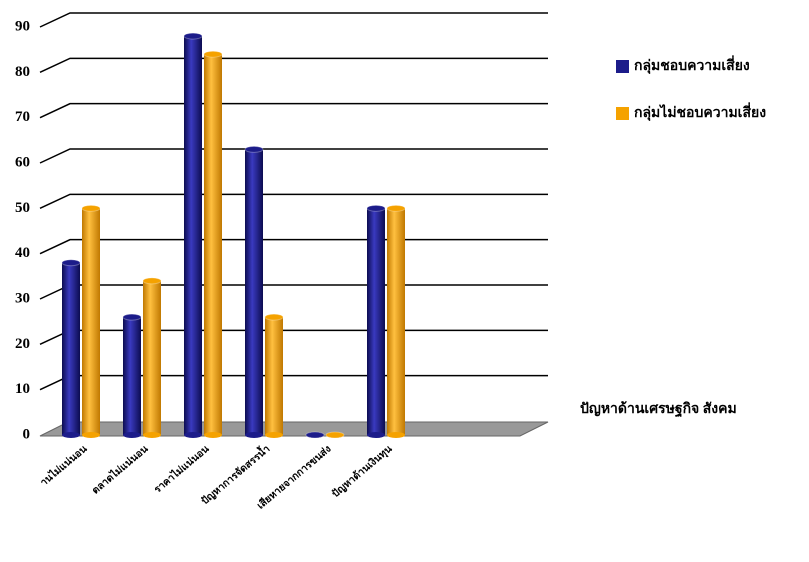 This screenshot has width=809, height=562. What do you see at coordinates (362, 471) in the screenshot?
I see `x-tick-label: ปัญหาด้านเงินทุน` at bounding box center [362, 471].